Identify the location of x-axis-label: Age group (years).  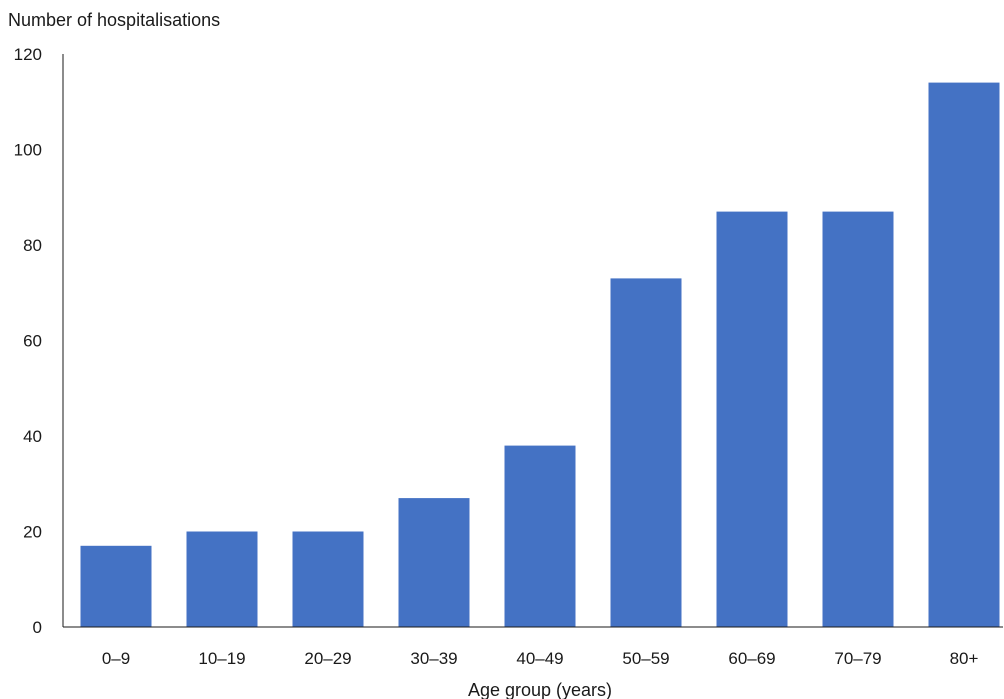
(540, 689).